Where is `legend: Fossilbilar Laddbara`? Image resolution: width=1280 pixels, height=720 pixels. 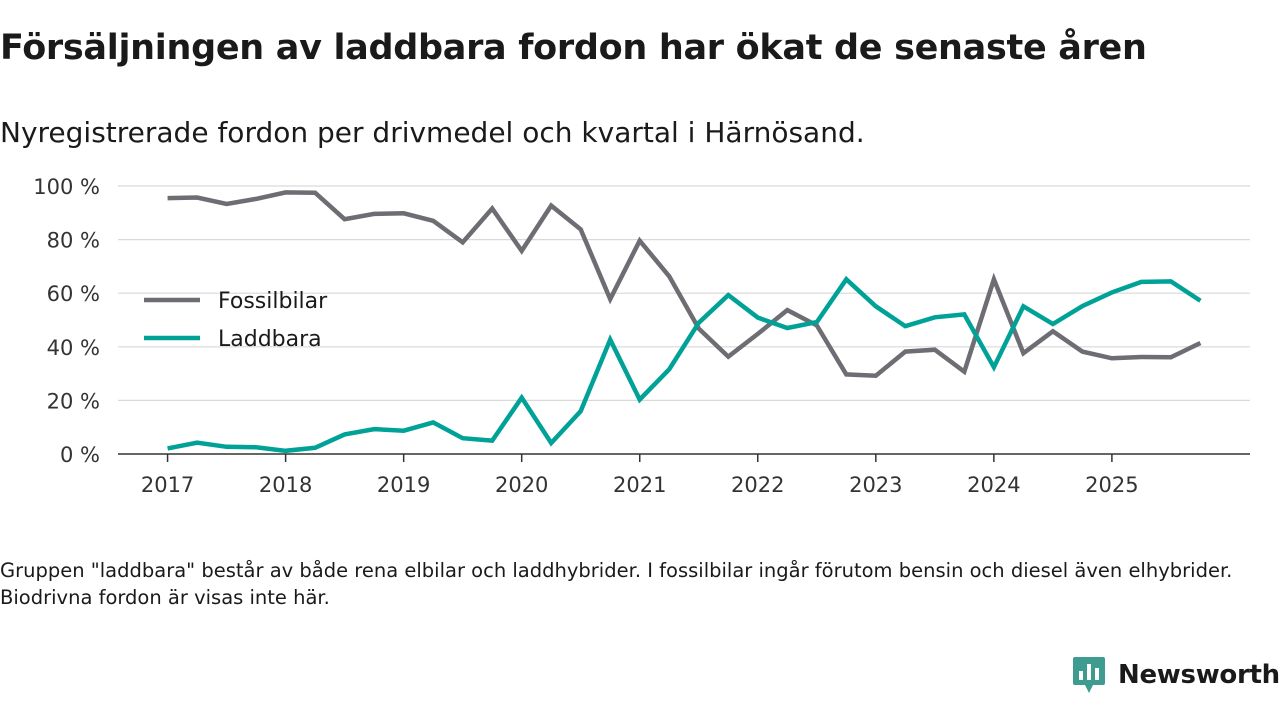
legend: Fossilbilar Laddbara is located at coordinates (236, 320).